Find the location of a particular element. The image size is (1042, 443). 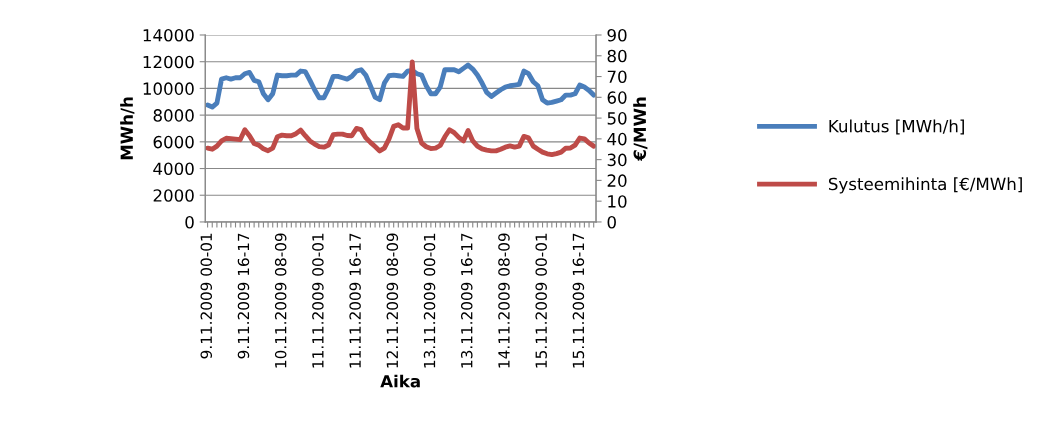

y-tick-label: 8000 is located at coordinates (173, 115).